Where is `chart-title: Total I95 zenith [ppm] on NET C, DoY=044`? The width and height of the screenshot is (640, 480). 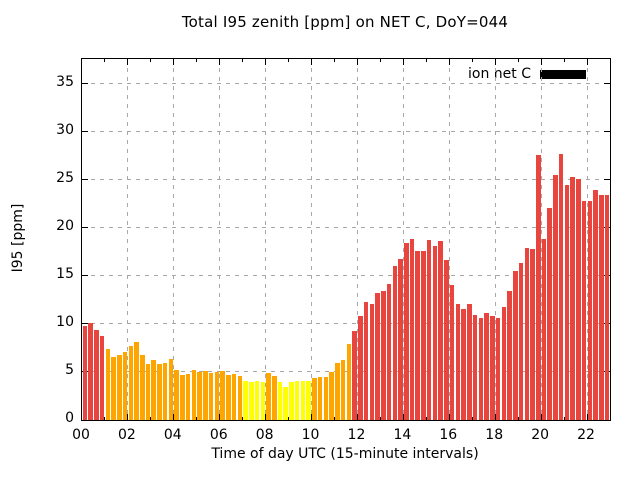
chart-title: Total I95 zenith [ppm] on NET C, DoY=044 is located at coordinates (345, 22).